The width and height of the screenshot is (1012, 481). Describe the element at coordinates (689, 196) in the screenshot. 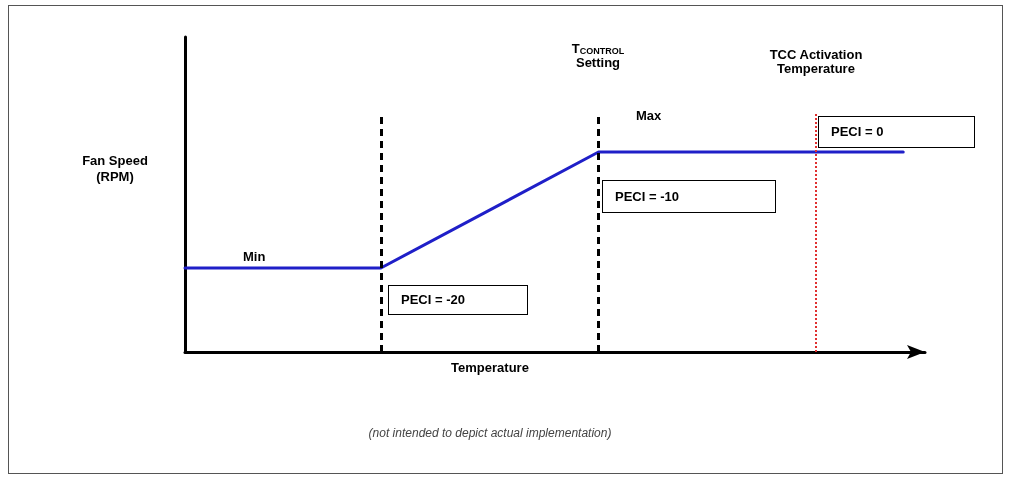

I see `text-box: PECI = -10` at that location.